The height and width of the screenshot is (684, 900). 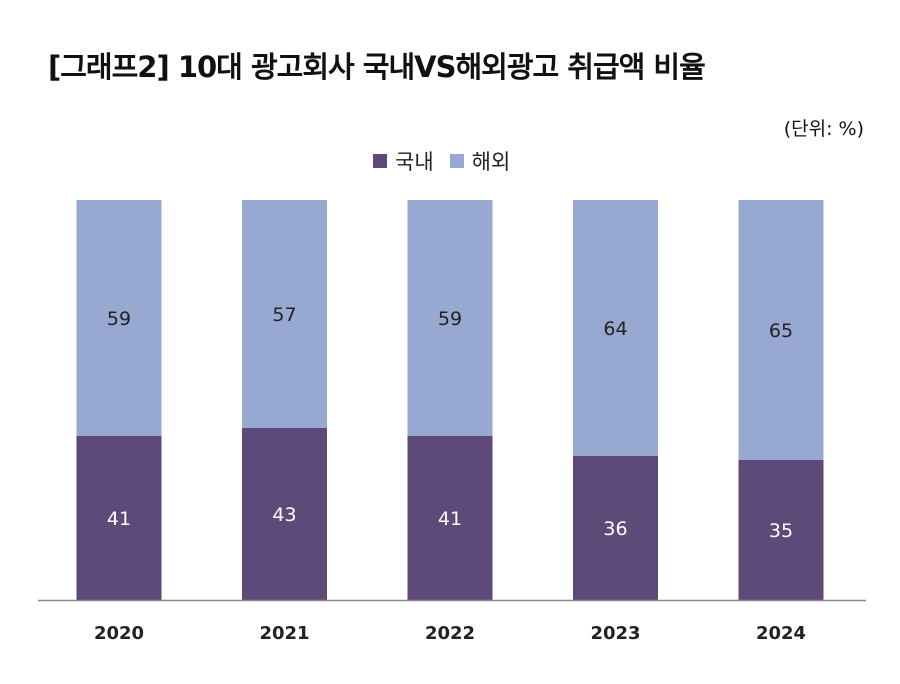 What do you see at coordinates (450, 633) in the screenshot?
I see `x-tick-label-2022: 2022` at bounding box center [450, 633].